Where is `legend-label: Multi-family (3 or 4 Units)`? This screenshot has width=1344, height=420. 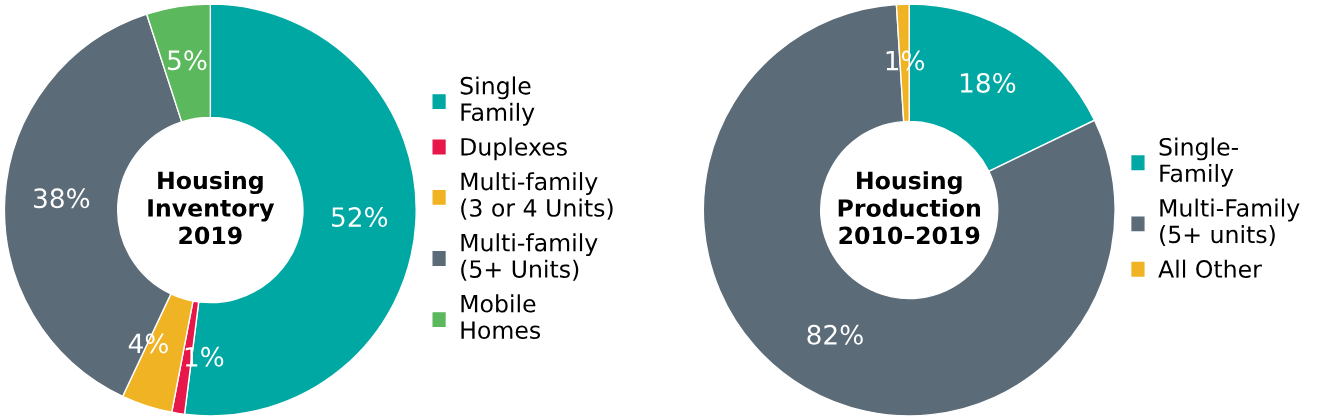 legend-label: Multi-family (3 or 4 Units) is located at coordinates (537, 196).